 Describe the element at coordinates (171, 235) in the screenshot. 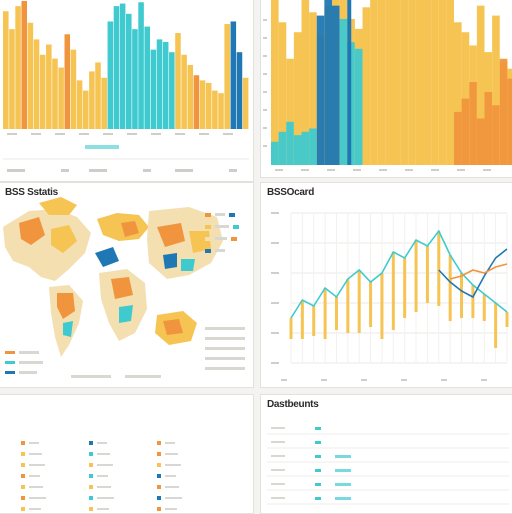

I see `map-region-asia-orange` at that location.